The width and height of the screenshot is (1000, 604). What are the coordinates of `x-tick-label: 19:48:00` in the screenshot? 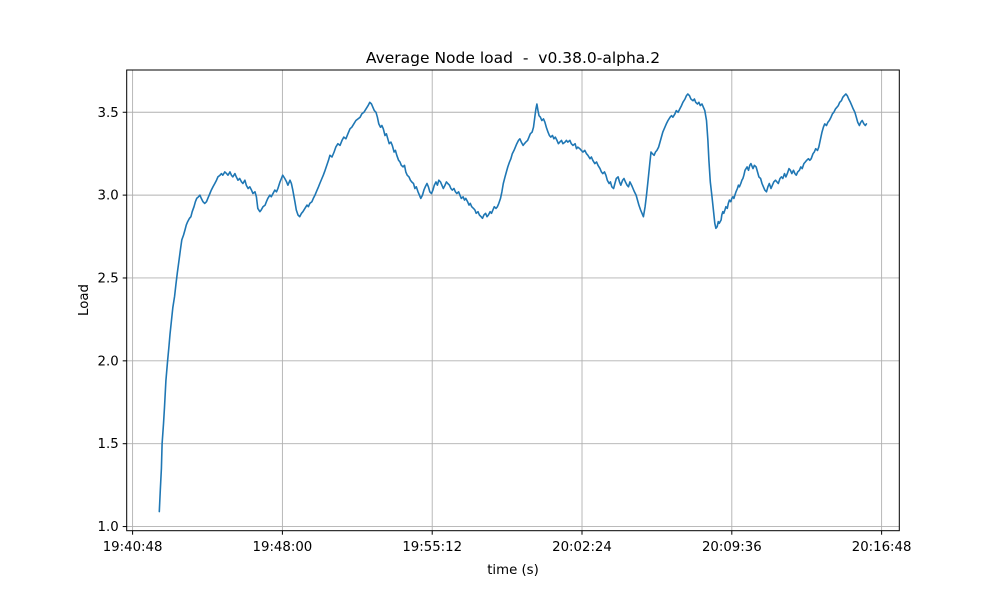 It's located at (283, 547).